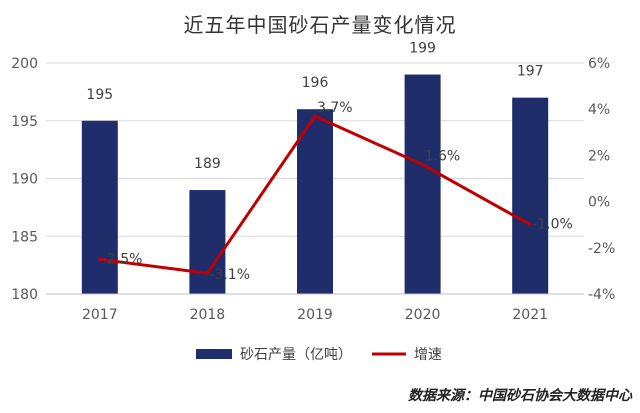 The height and width of the screenshot is (413, 640). Describe the element at coordinates (599, 156) in the screenshot. I see `right-tick-label: 2%` at that location.